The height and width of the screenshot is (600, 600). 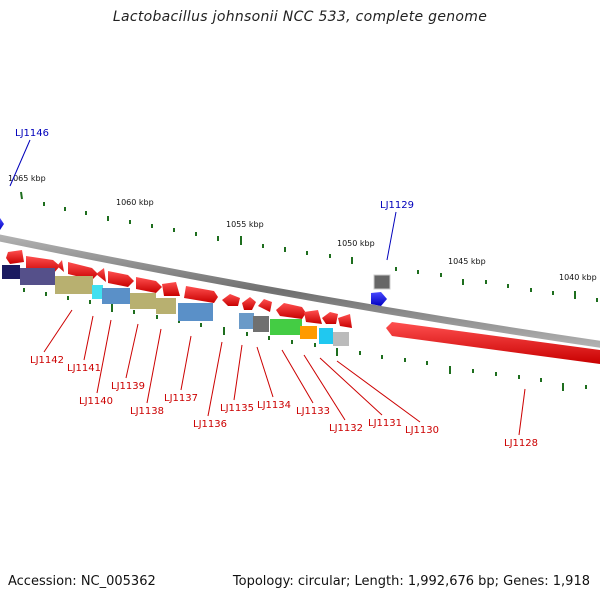 I want to click on gene-label-lj1134: LJ1134, so click(x=274, y=405).